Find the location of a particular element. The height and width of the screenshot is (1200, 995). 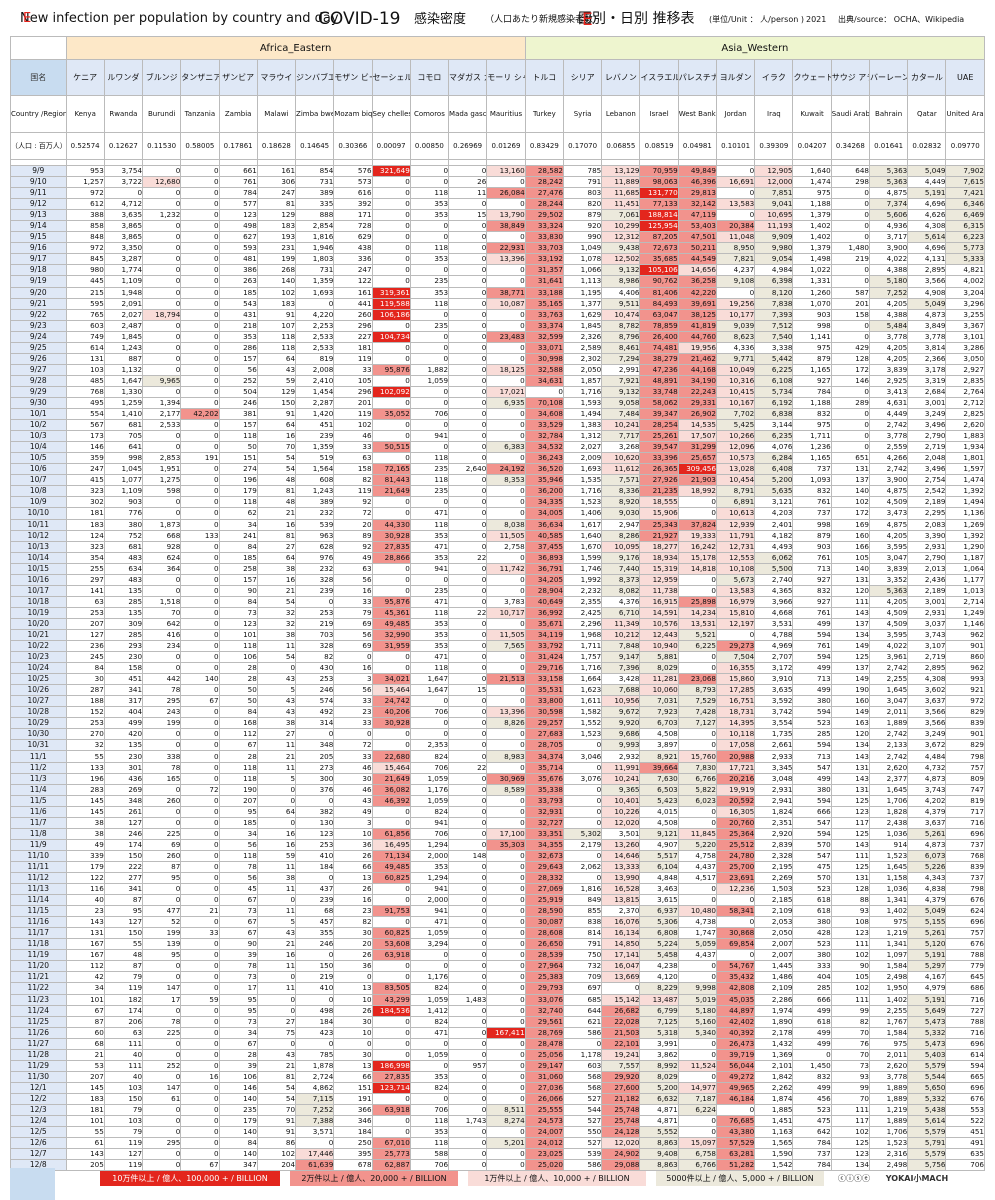

value-cell: 2,366 is located at coordinates (927, 358).